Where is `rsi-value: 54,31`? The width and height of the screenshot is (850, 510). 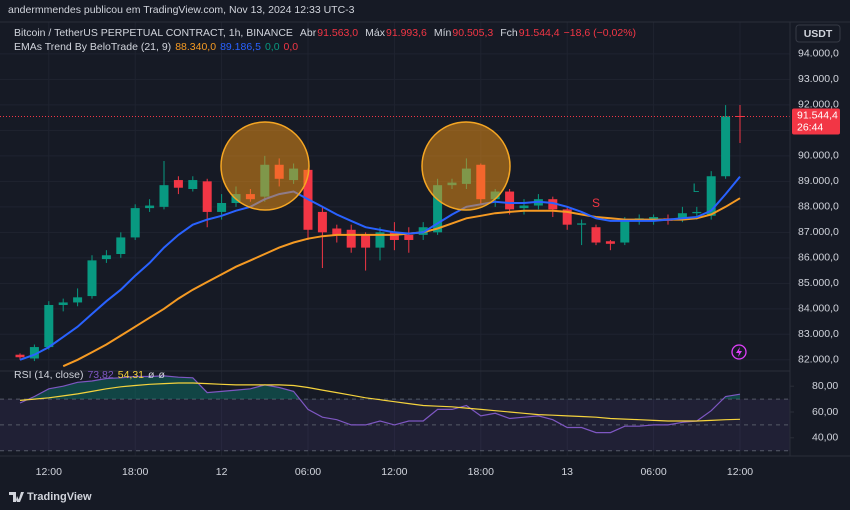 rsi-value: 54,31 is located at coordinates (131, 375).